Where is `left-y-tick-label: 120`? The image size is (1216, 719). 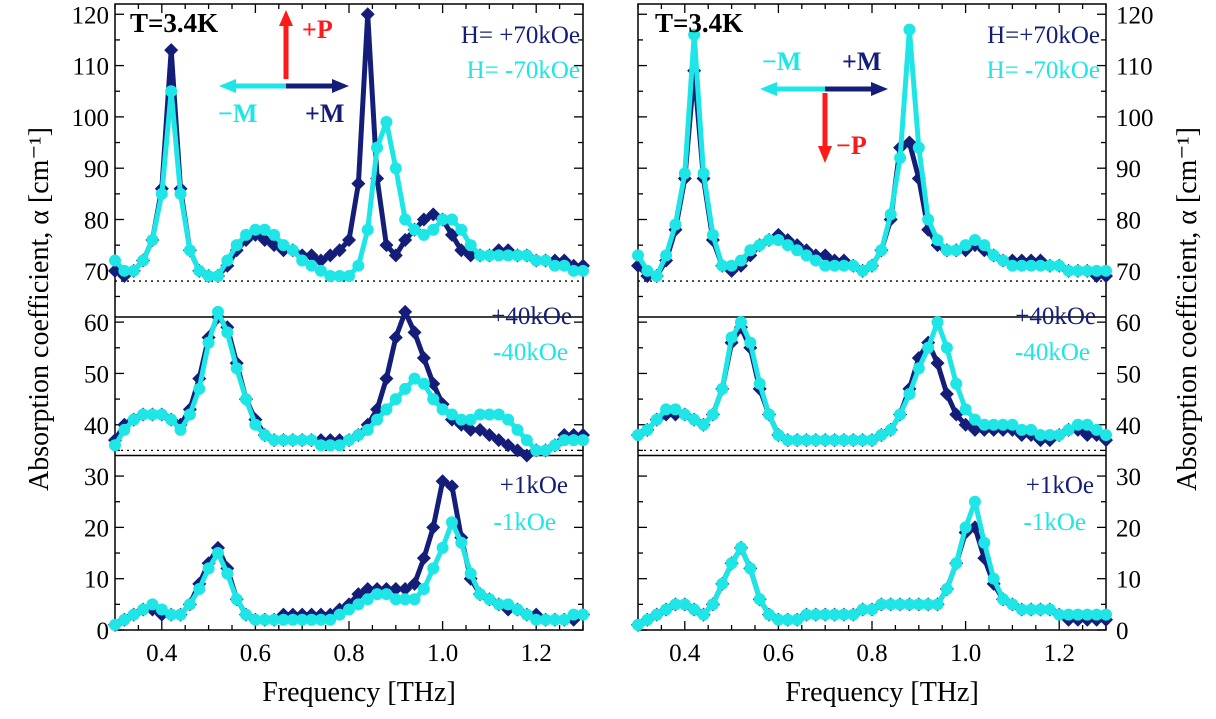 left-y-tick-label: 120 is located at coordinates (91, 15).